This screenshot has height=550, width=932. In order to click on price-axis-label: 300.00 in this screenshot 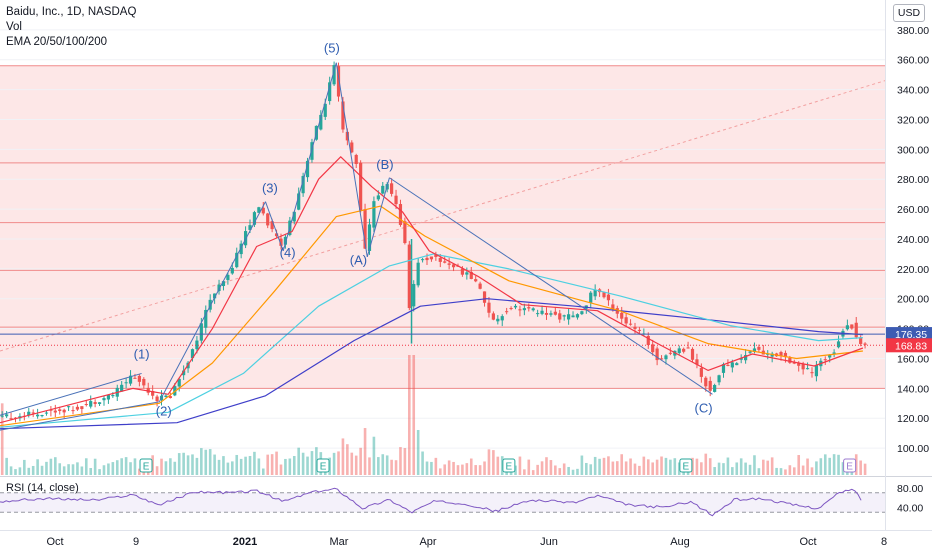, I will do `click(913, 150)`.